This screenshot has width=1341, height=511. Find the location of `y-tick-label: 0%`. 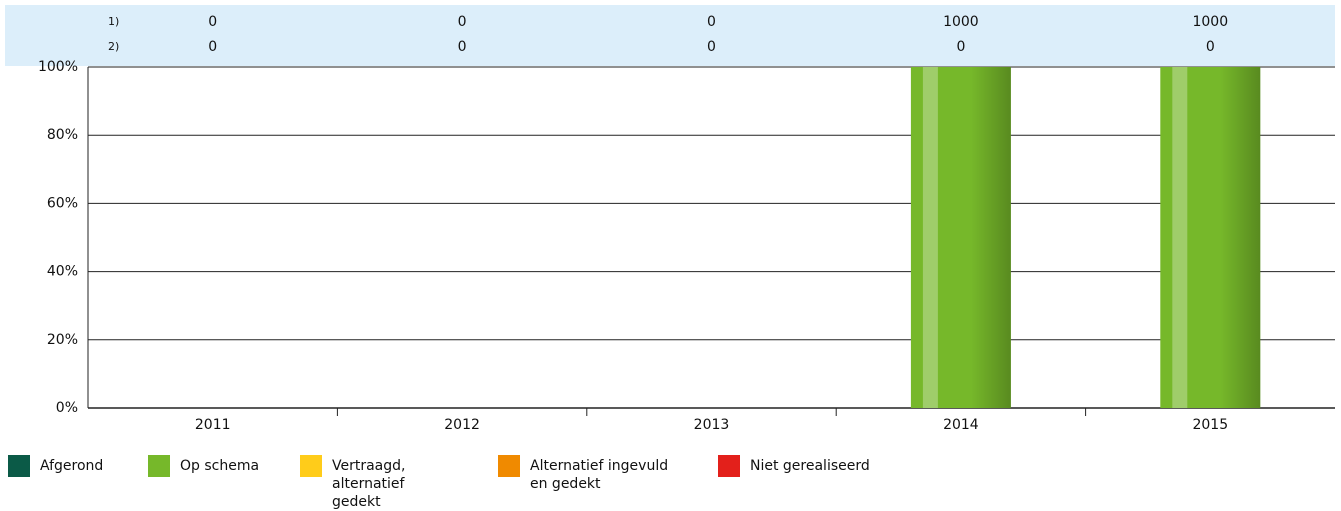

y-tick-label: 0% is located at coordinates (67, 408).